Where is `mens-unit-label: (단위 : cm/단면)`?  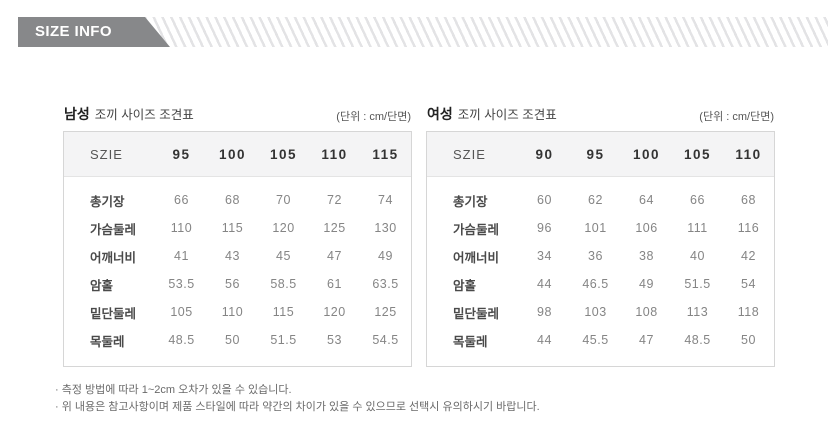 mens-unit-label: (단위 : cm/단면) is located at coordinates (373, 117).